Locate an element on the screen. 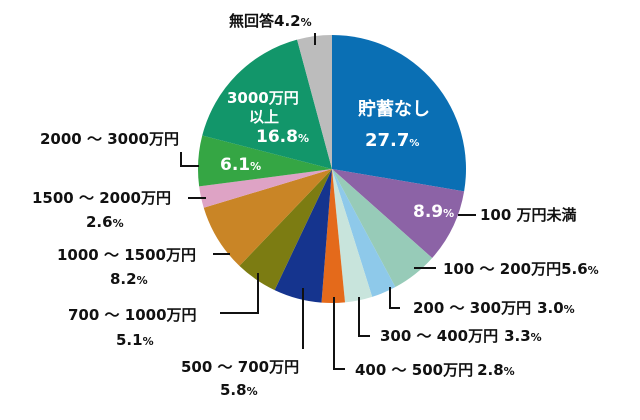  label-r3000-name2: 以上 is located at coordinates (264, 117).